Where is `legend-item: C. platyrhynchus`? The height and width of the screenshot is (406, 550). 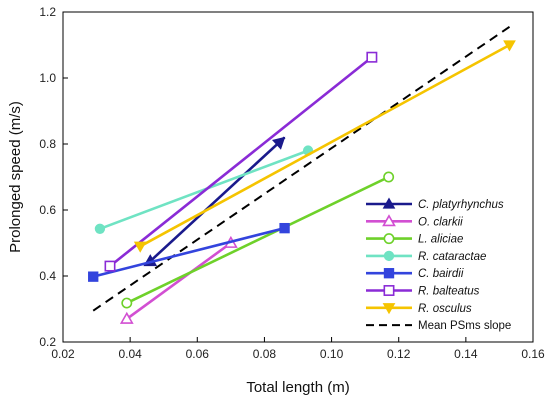
legend-item: C. platyrhynchus is located at coordinates (435, 204).